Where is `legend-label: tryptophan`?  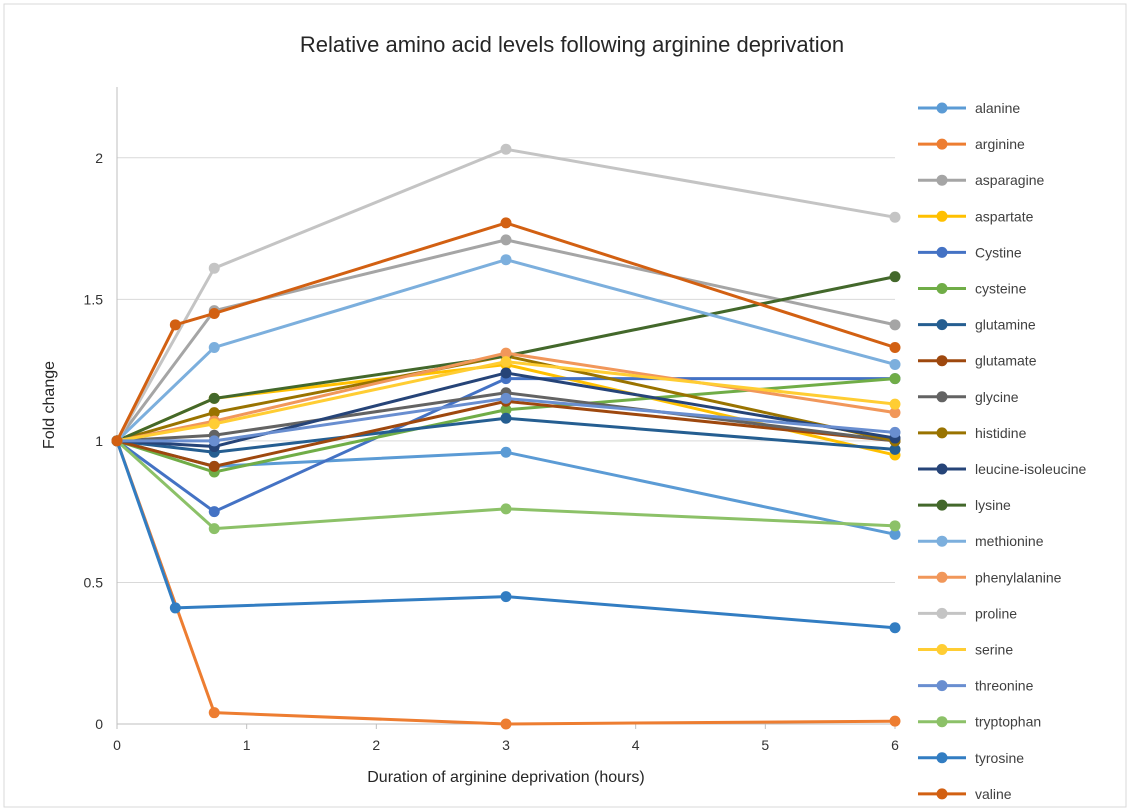
legend-label: tryptophan is located at coordinates (1008, 722).